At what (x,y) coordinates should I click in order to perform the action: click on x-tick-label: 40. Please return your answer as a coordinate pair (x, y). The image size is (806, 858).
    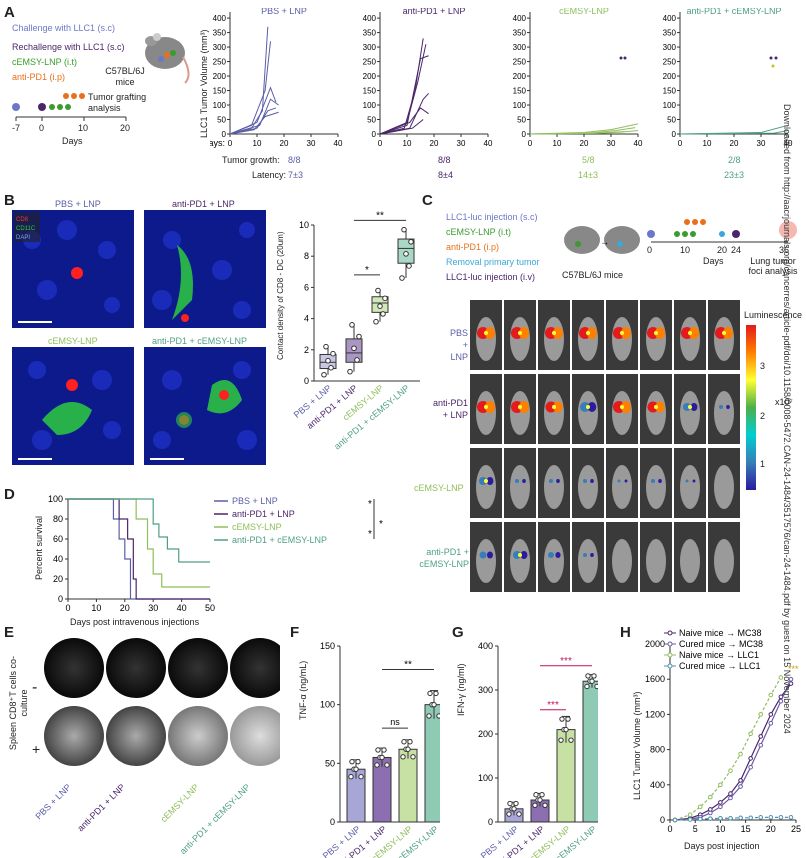
    Looking at the image, I should click on (338, 143).